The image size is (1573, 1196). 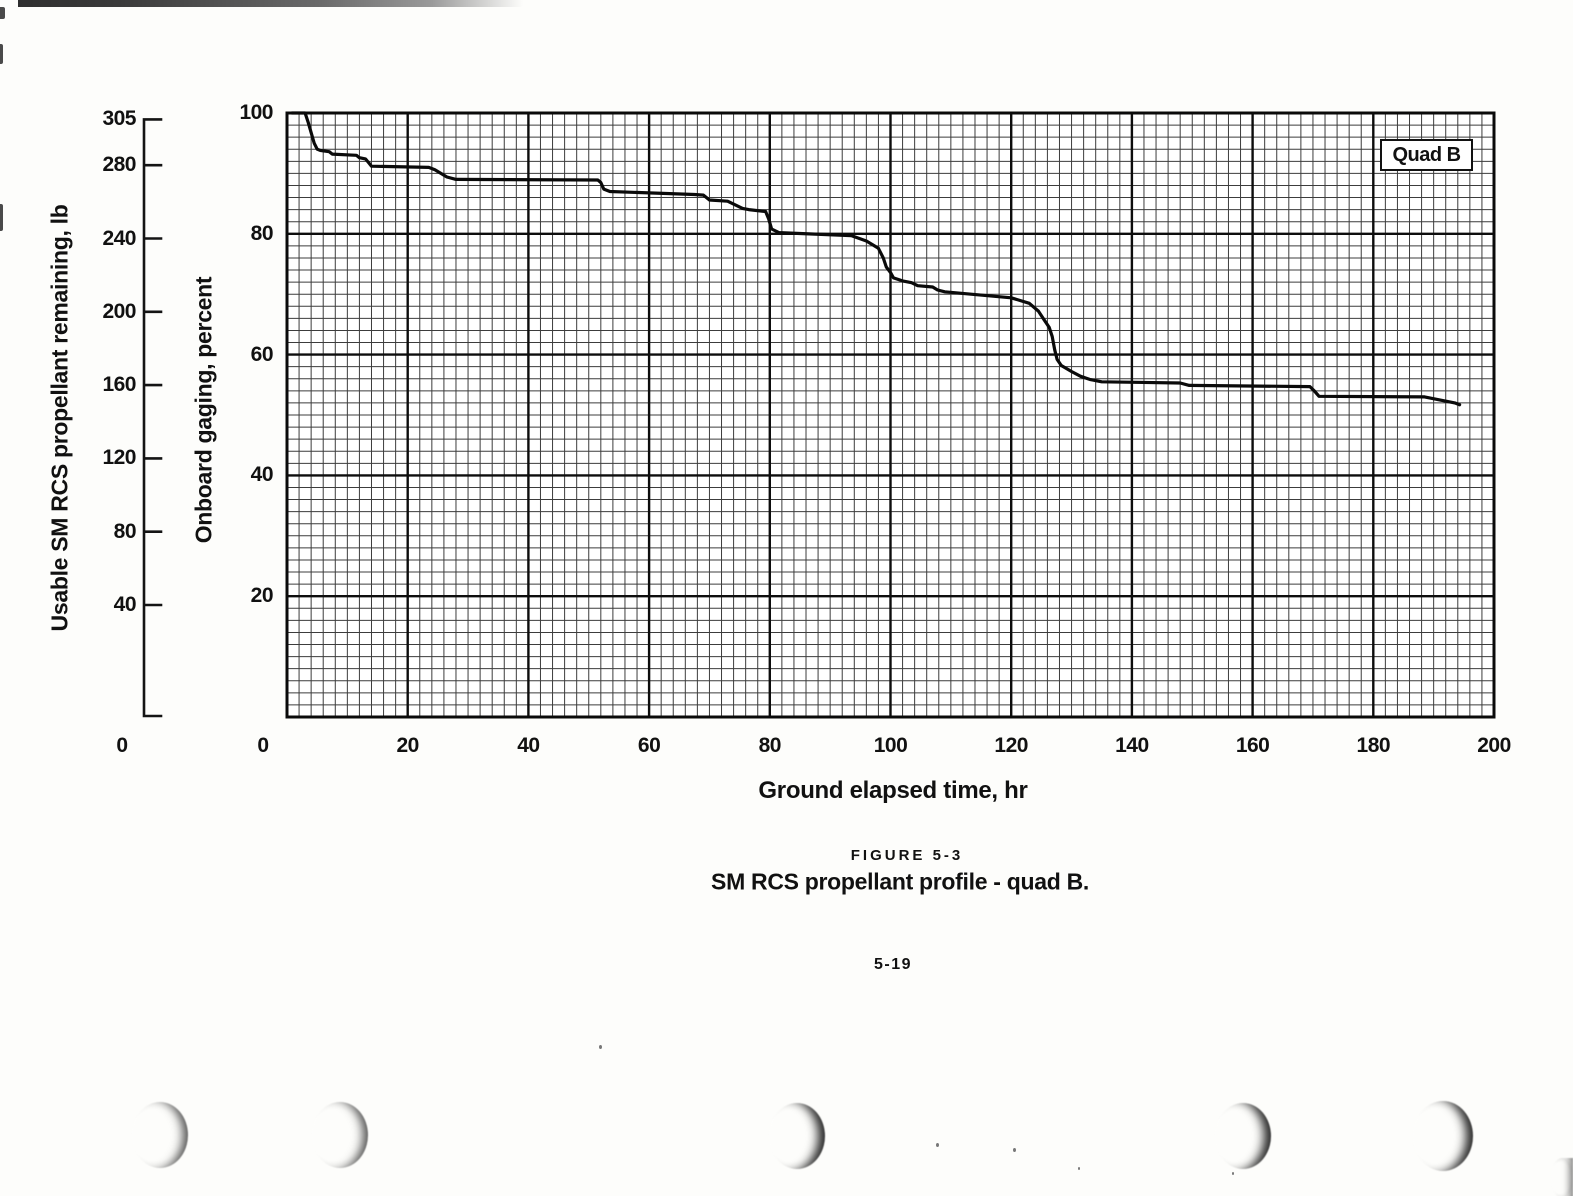 What do you see at coordinates (270, 3) in the screenshot?
I see `scan-artifact-top-bar` at bounding box center [270, 3].